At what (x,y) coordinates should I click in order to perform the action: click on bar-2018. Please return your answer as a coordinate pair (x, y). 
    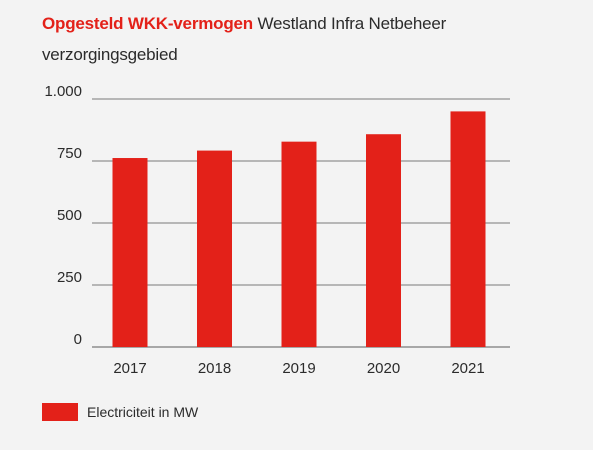
    Looking at the image, I should click on (214, 248).